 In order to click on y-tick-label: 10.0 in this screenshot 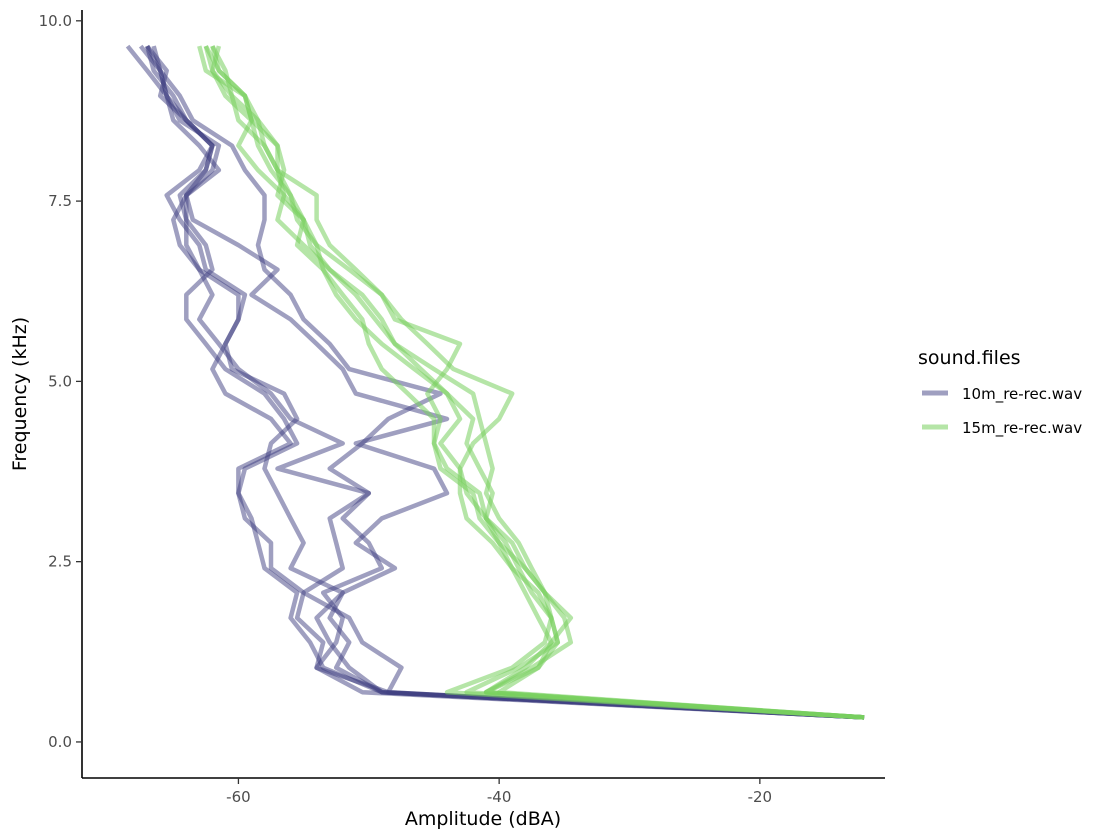, I will do `click(55, 21)`.